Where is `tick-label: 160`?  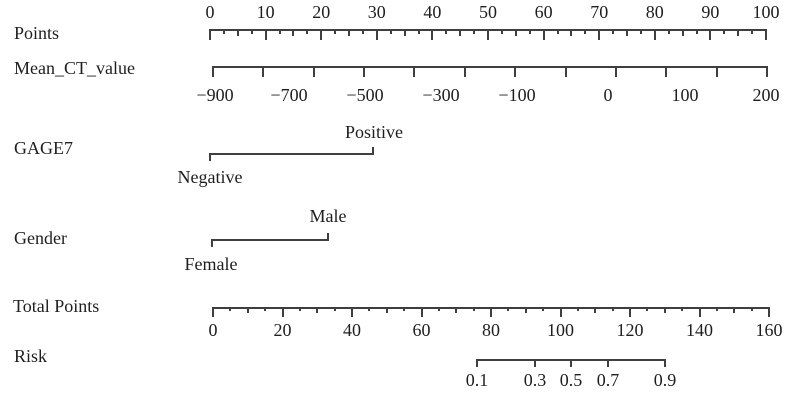
tick-label: 160 is located at coordinates (769, 330).